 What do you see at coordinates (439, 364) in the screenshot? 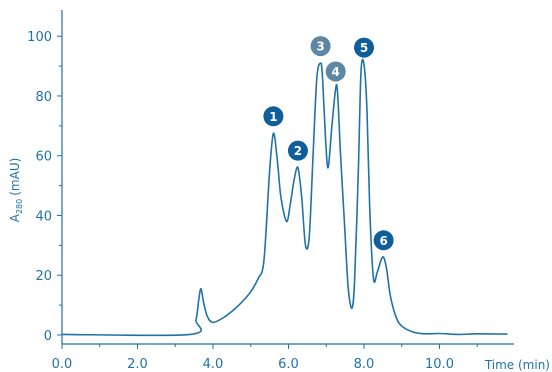
I see `x-tick-label: 10.0` at bounding box center [439, 364].